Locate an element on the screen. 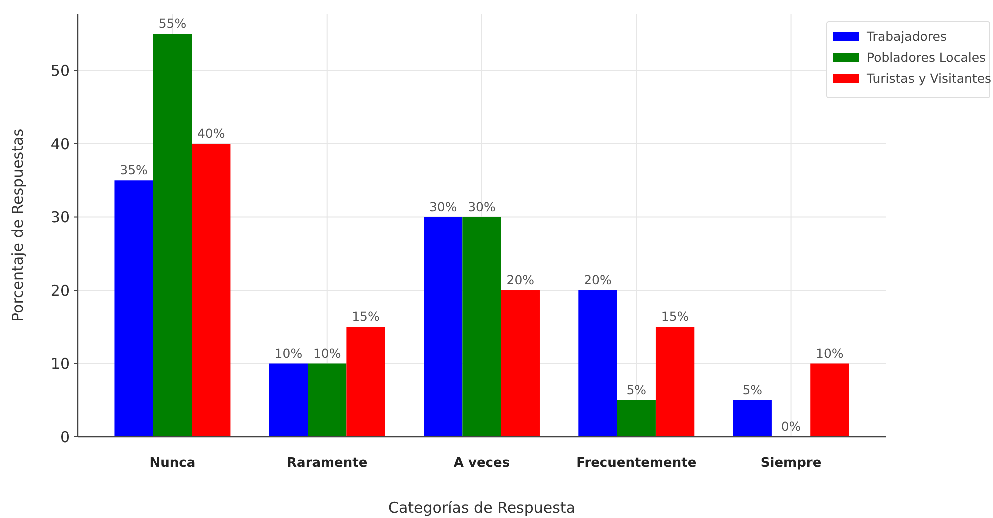 This screenshot has height=518, width=993. legend-label: Trabajadores is located at coordinates (906, 36).